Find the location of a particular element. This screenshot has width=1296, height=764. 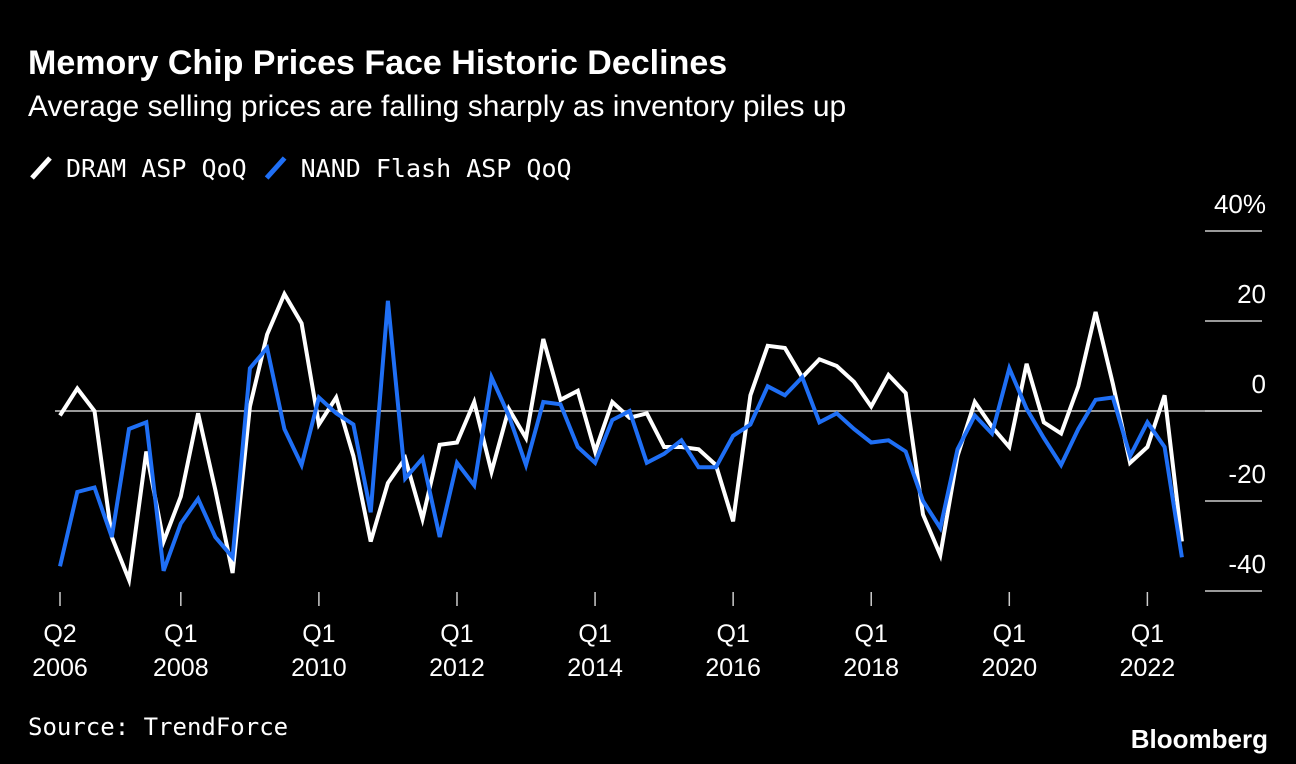

x-tick-label: Q1 2022 is located at coordinates (1148, 651).